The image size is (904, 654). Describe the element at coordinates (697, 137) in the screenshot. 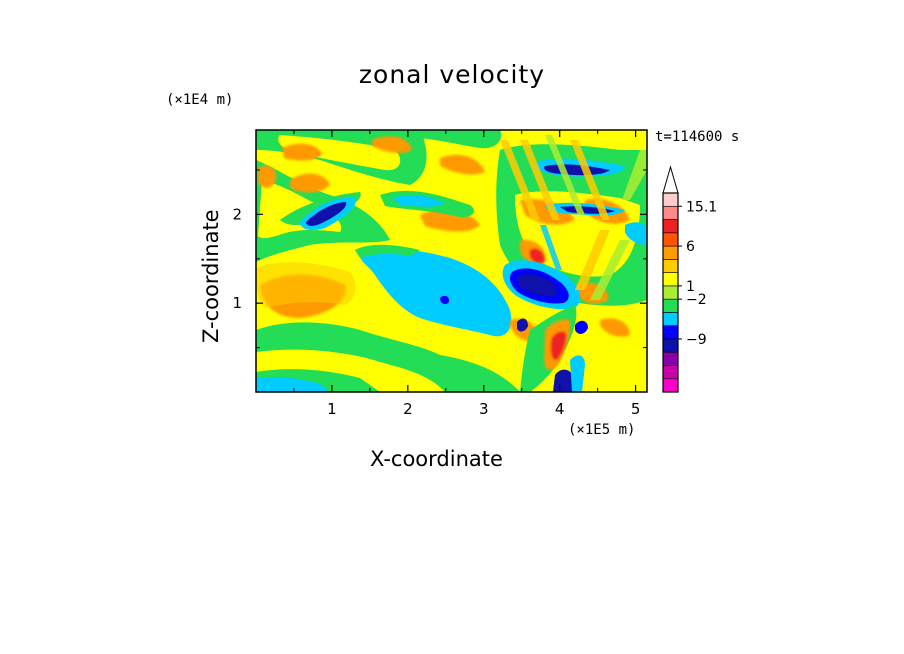

I see `time-label: t=114600 s` at that location.